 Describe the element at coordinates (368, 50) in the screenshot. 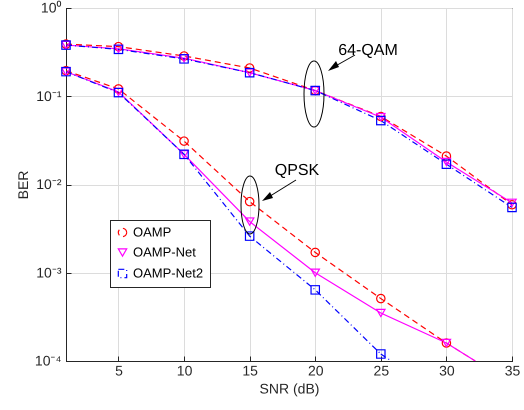

I see `annotation: 64-QAM` at that location.